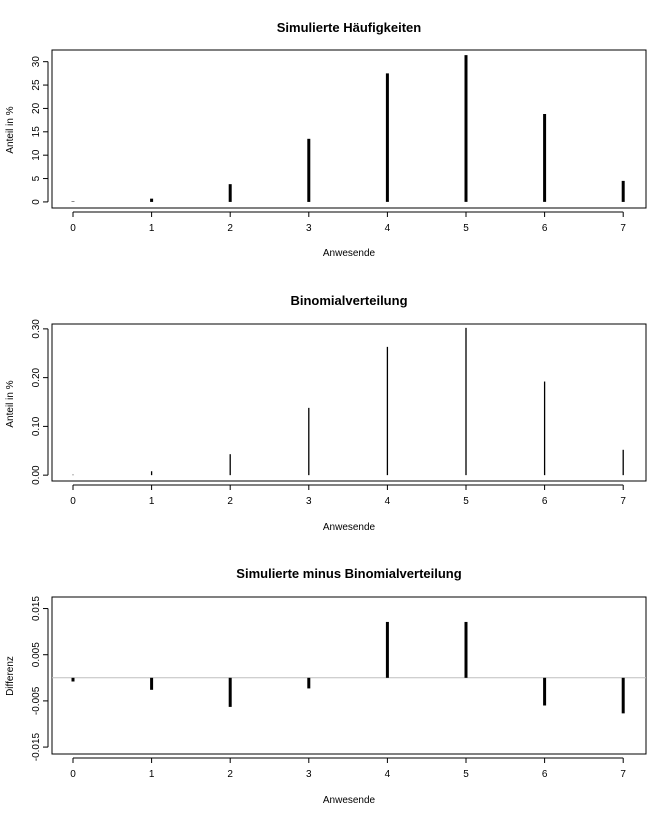 Image resolution: width=672 pixels, height=819 pixels. What do you see at coordinates (36, 85) in the screenshot?
I see `y-tick-label: 25` at bounding box center [36, 85].